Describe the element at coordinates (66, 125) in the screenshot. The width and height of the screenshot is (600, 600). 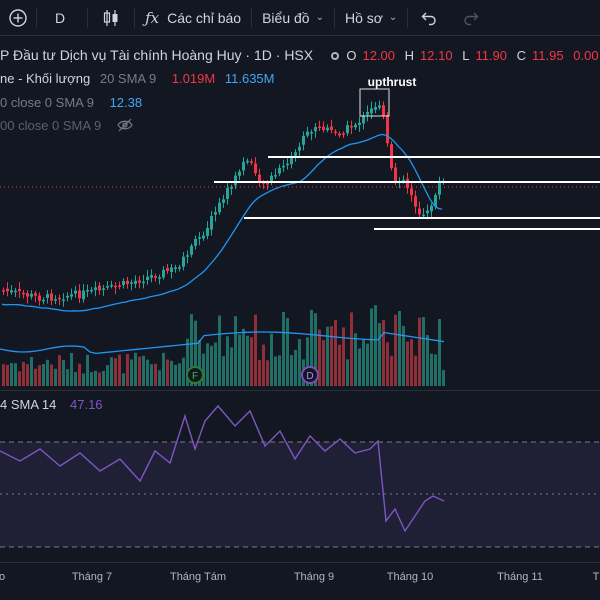
I see `hidden-indicator-legend: 00 close 0 SMA 9` at that location.